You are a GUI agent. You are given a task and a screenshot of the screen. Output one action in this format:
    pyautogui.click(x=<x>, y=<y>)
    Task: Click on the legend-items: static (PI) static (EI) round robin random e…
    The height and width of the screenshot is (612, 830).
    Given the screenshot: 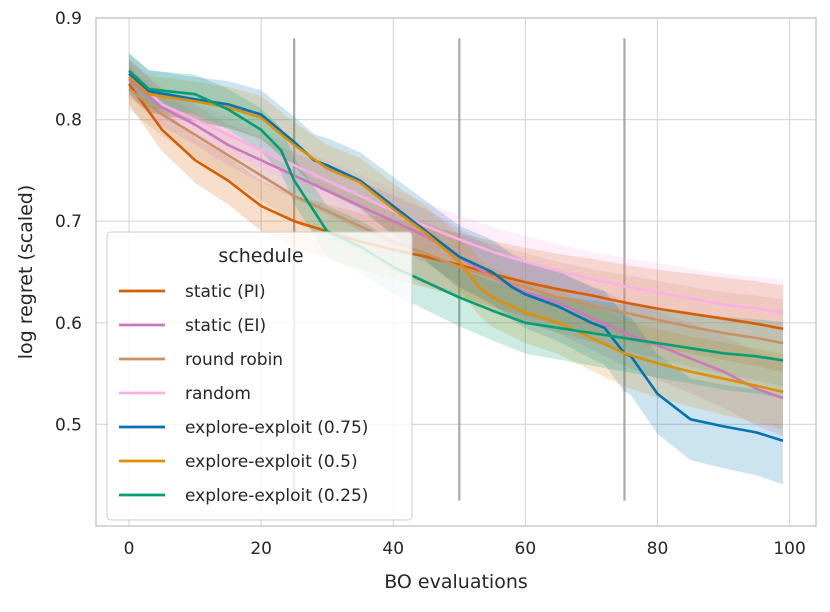 What is the action you would take?
    pyautogui.click(x=243, y=394)
    